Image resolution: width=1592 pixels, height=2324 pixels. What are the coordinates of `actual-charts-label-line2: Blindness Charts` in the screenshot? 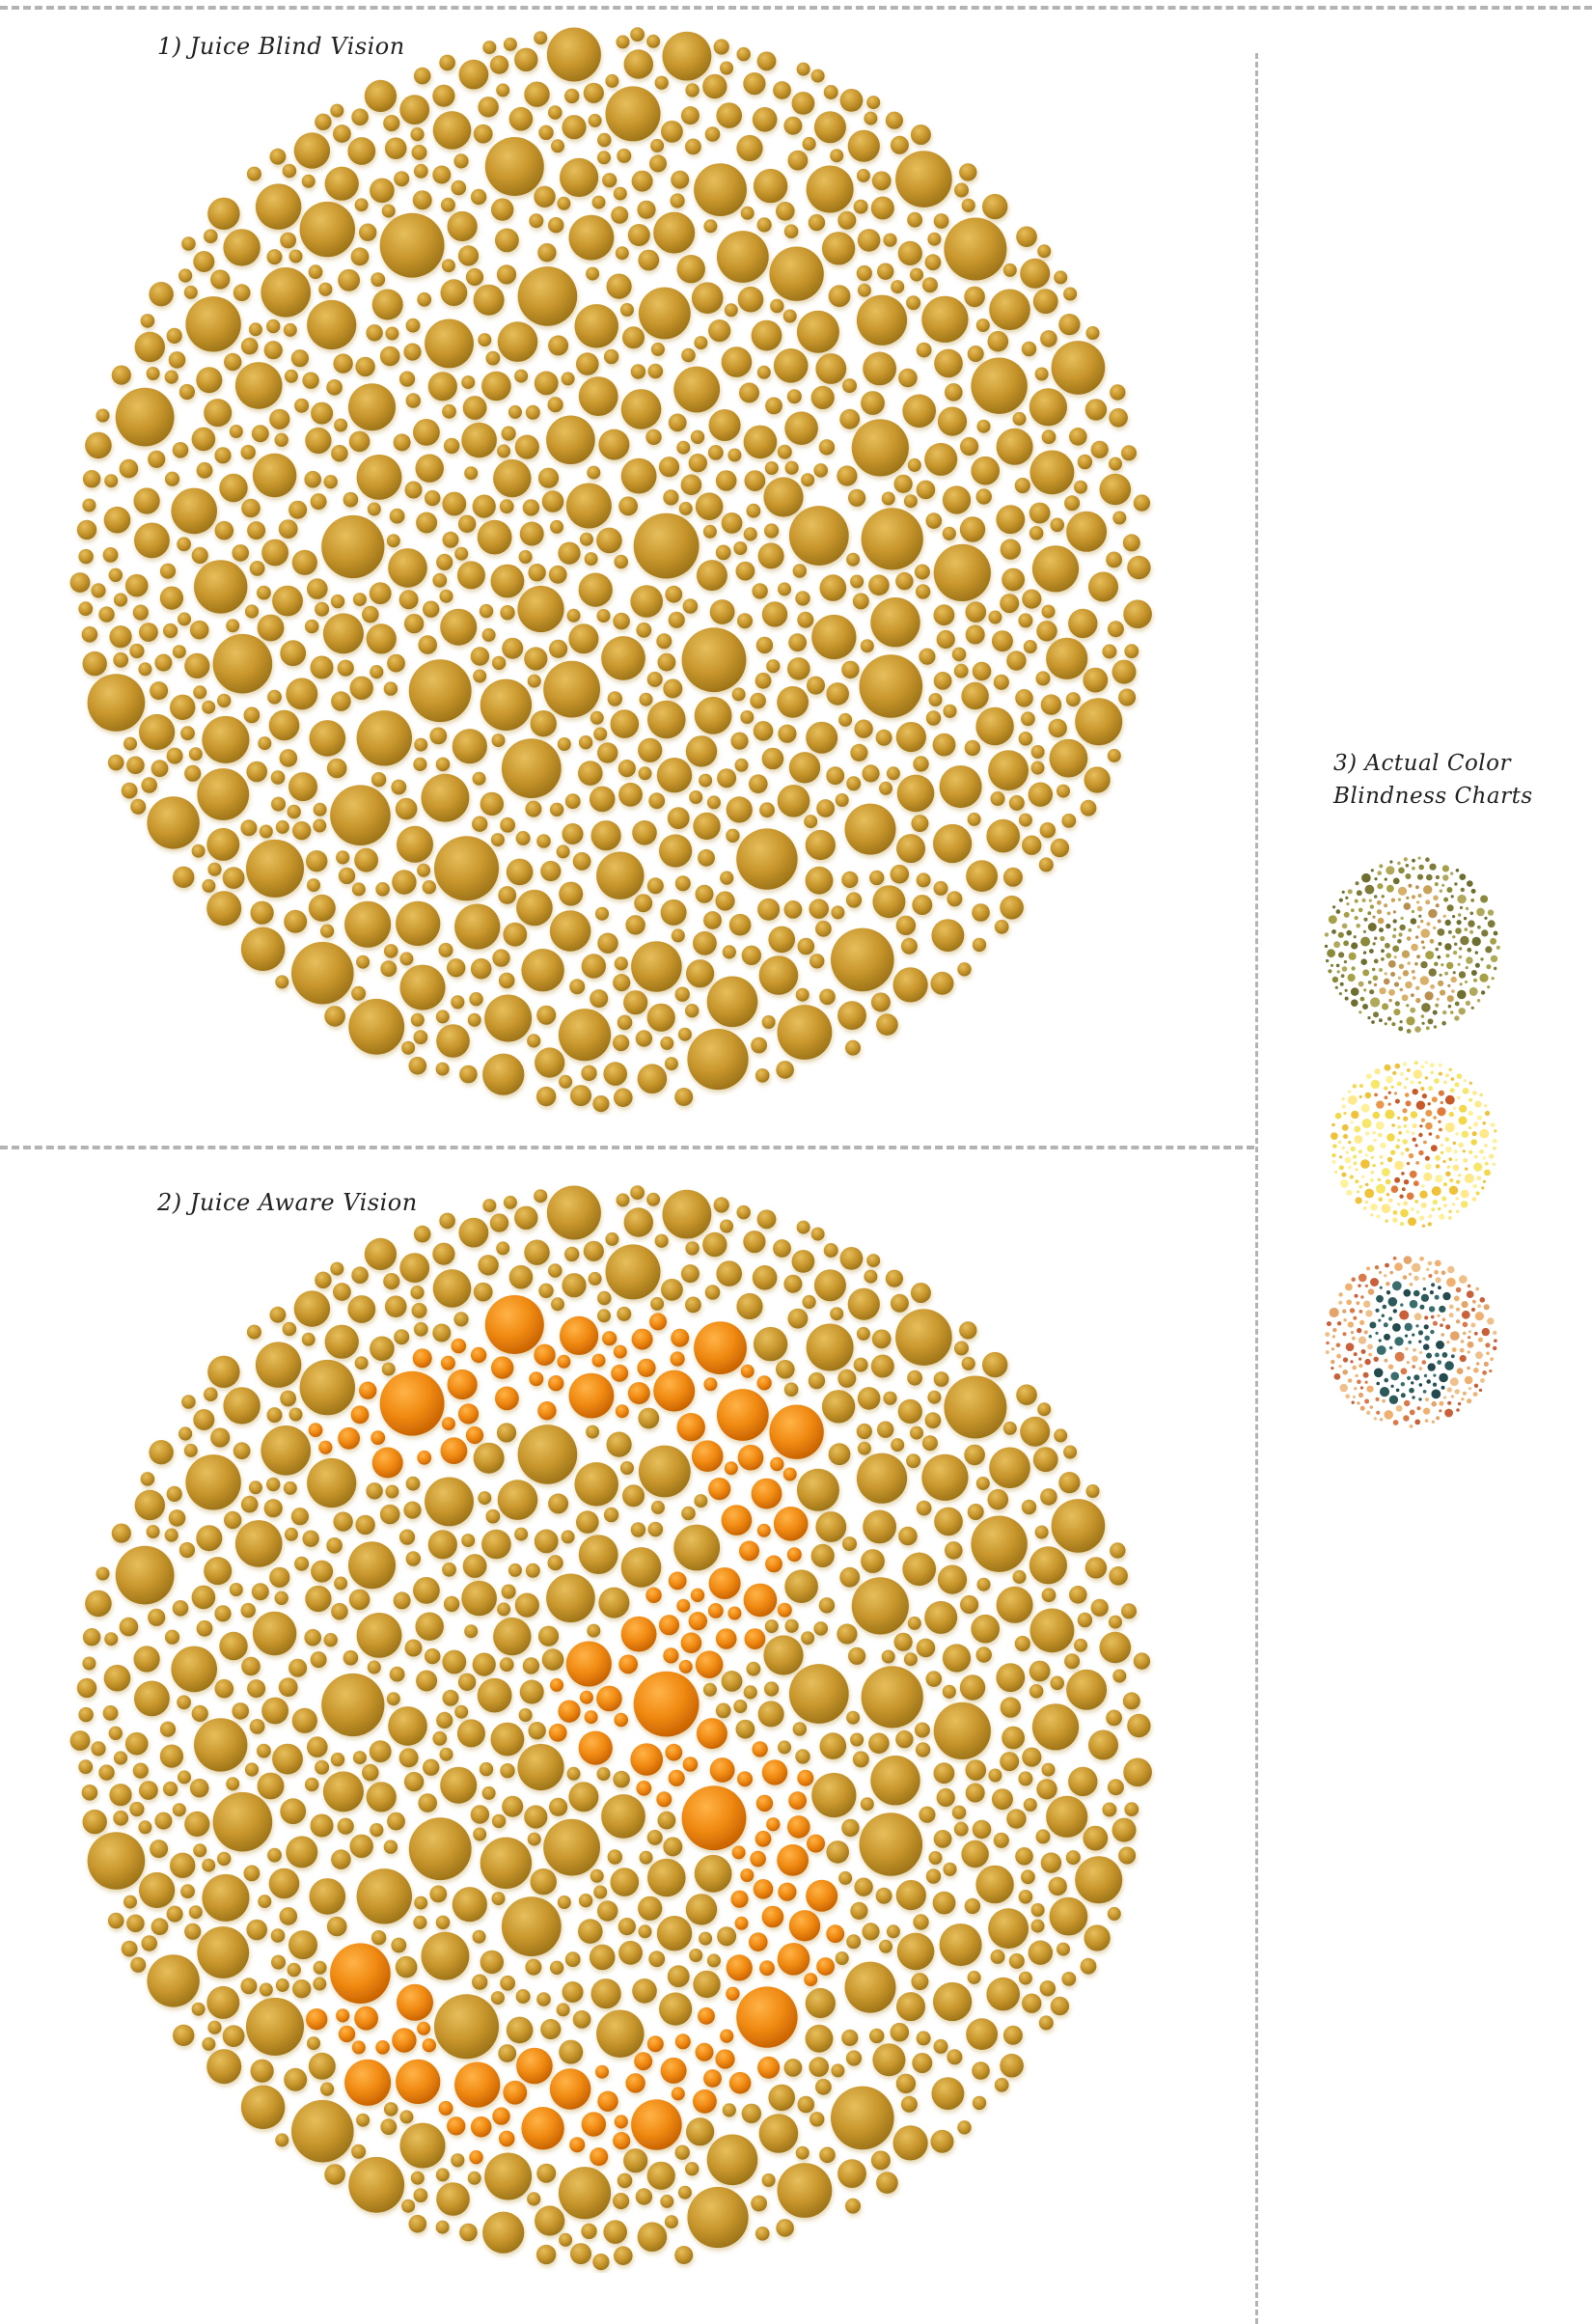 It's located at (1433, 797).